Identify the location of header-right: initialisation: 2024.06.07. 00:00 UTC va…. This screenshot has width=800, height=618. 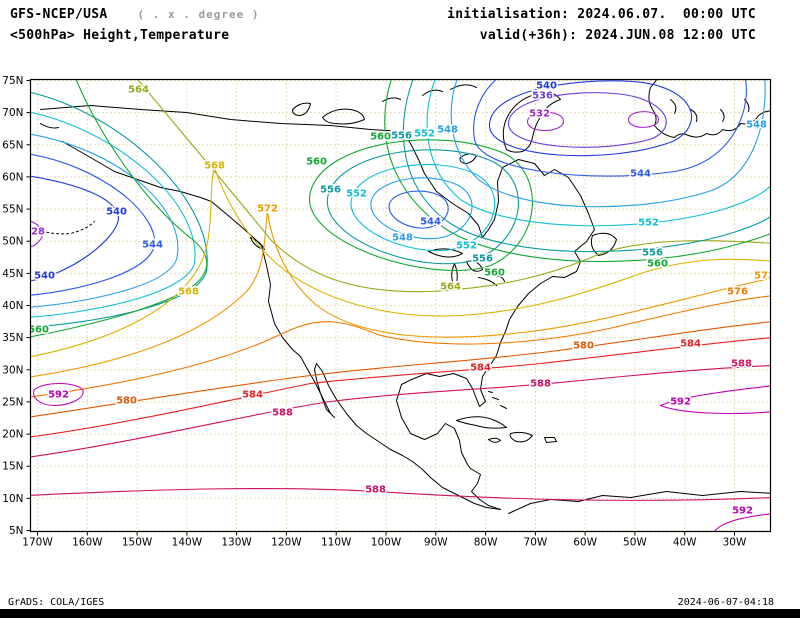
(601, 28).